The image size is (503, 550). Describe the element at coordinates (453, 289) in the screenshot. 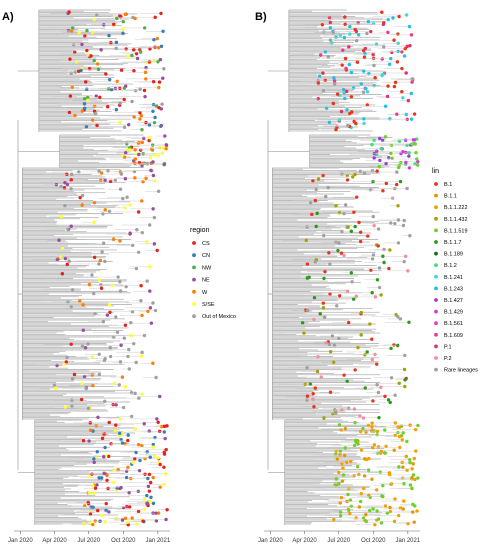

I see `legend-label: B.1.243` at that location.